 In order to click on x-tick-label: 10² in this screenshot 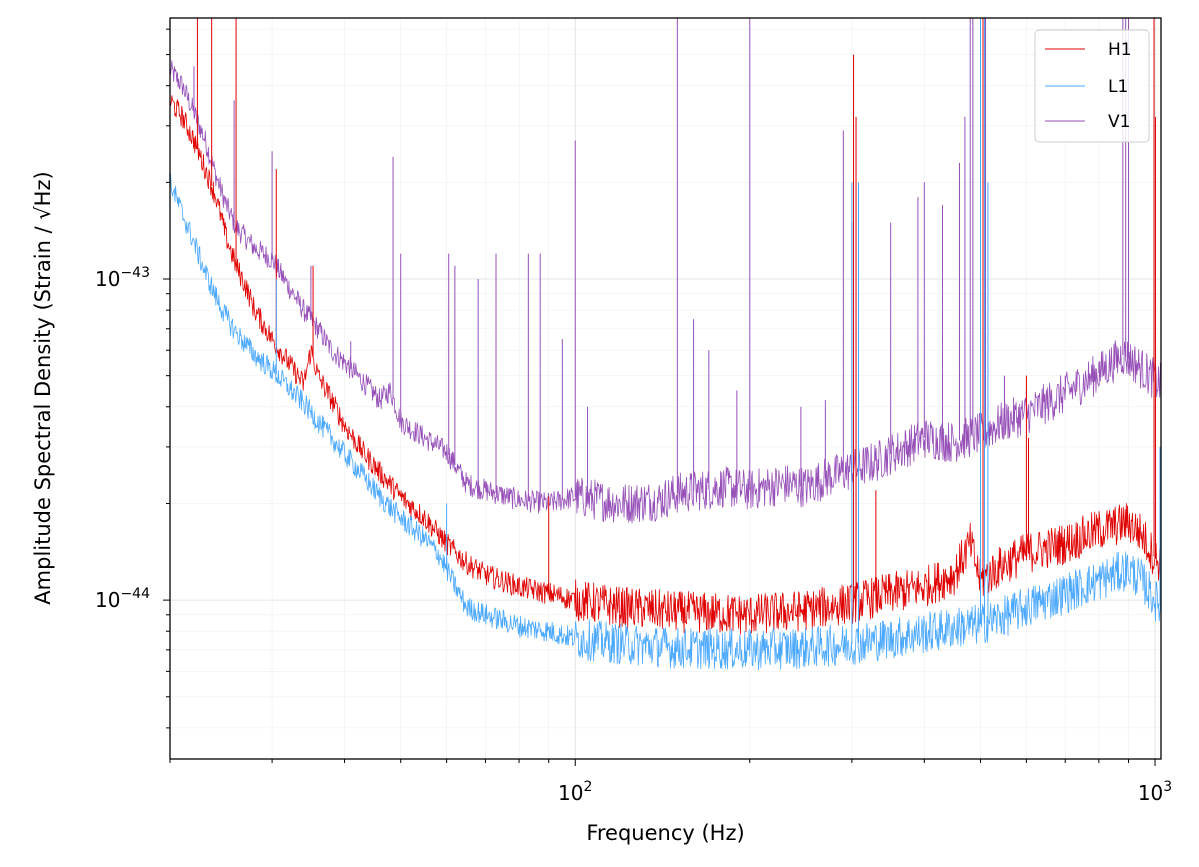, I will do `click(575, 792)`.